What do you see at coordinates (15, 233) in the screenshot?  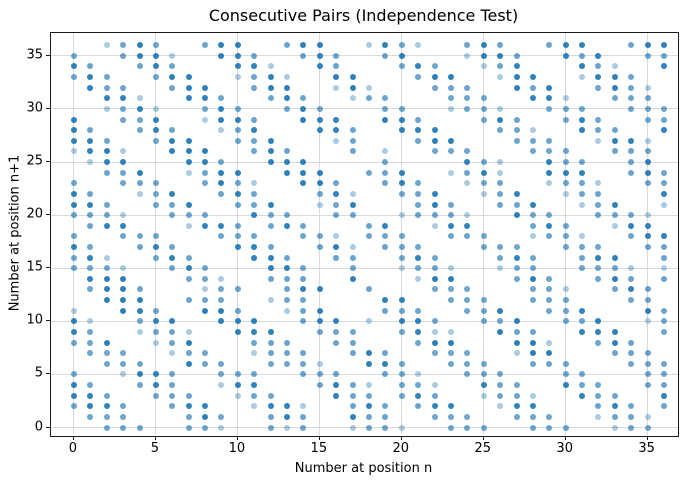 I see `y-axis-label: Number at position n+1` at bounding box center [15, 233].